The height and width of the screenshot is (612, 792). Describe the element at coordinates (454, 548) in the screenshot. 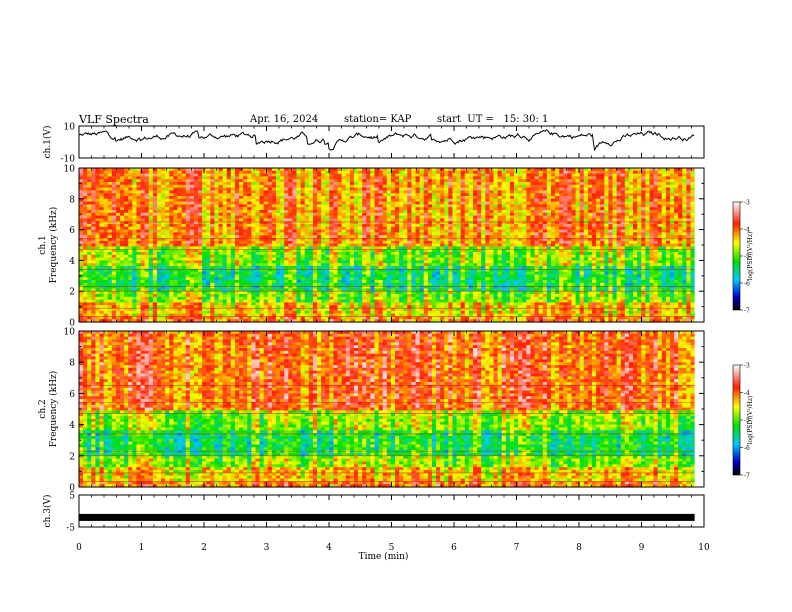

I see `x-tick-label: 6` at that location.